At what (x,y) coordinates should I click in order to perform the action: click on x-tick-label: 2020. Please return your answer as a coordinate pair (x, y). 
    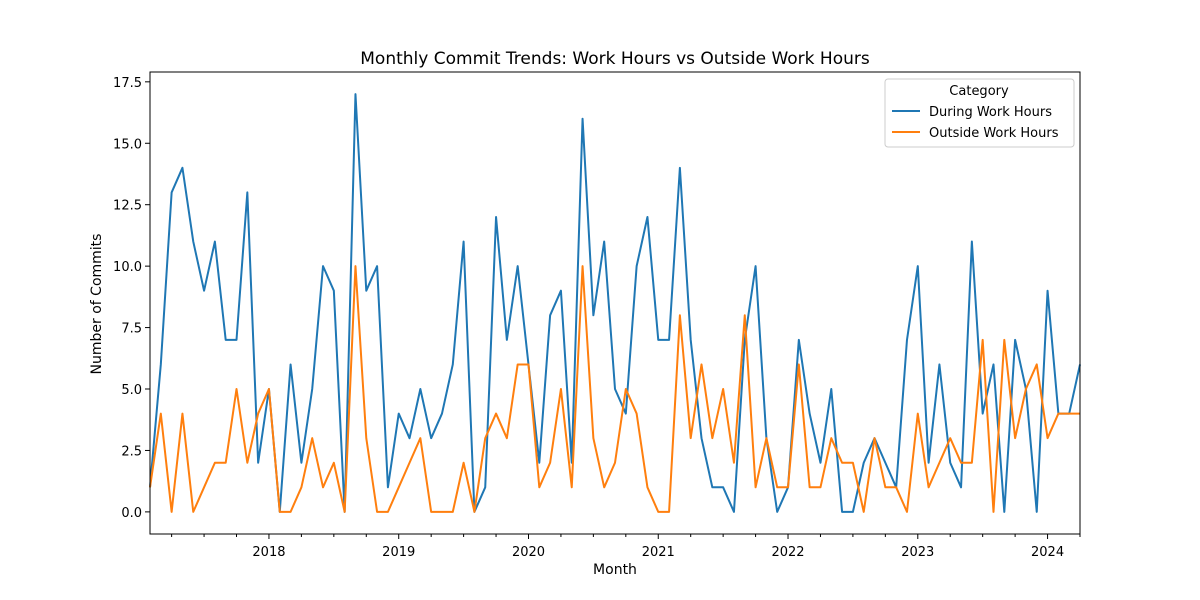
    Looking at the image, I should click on (528, 552).